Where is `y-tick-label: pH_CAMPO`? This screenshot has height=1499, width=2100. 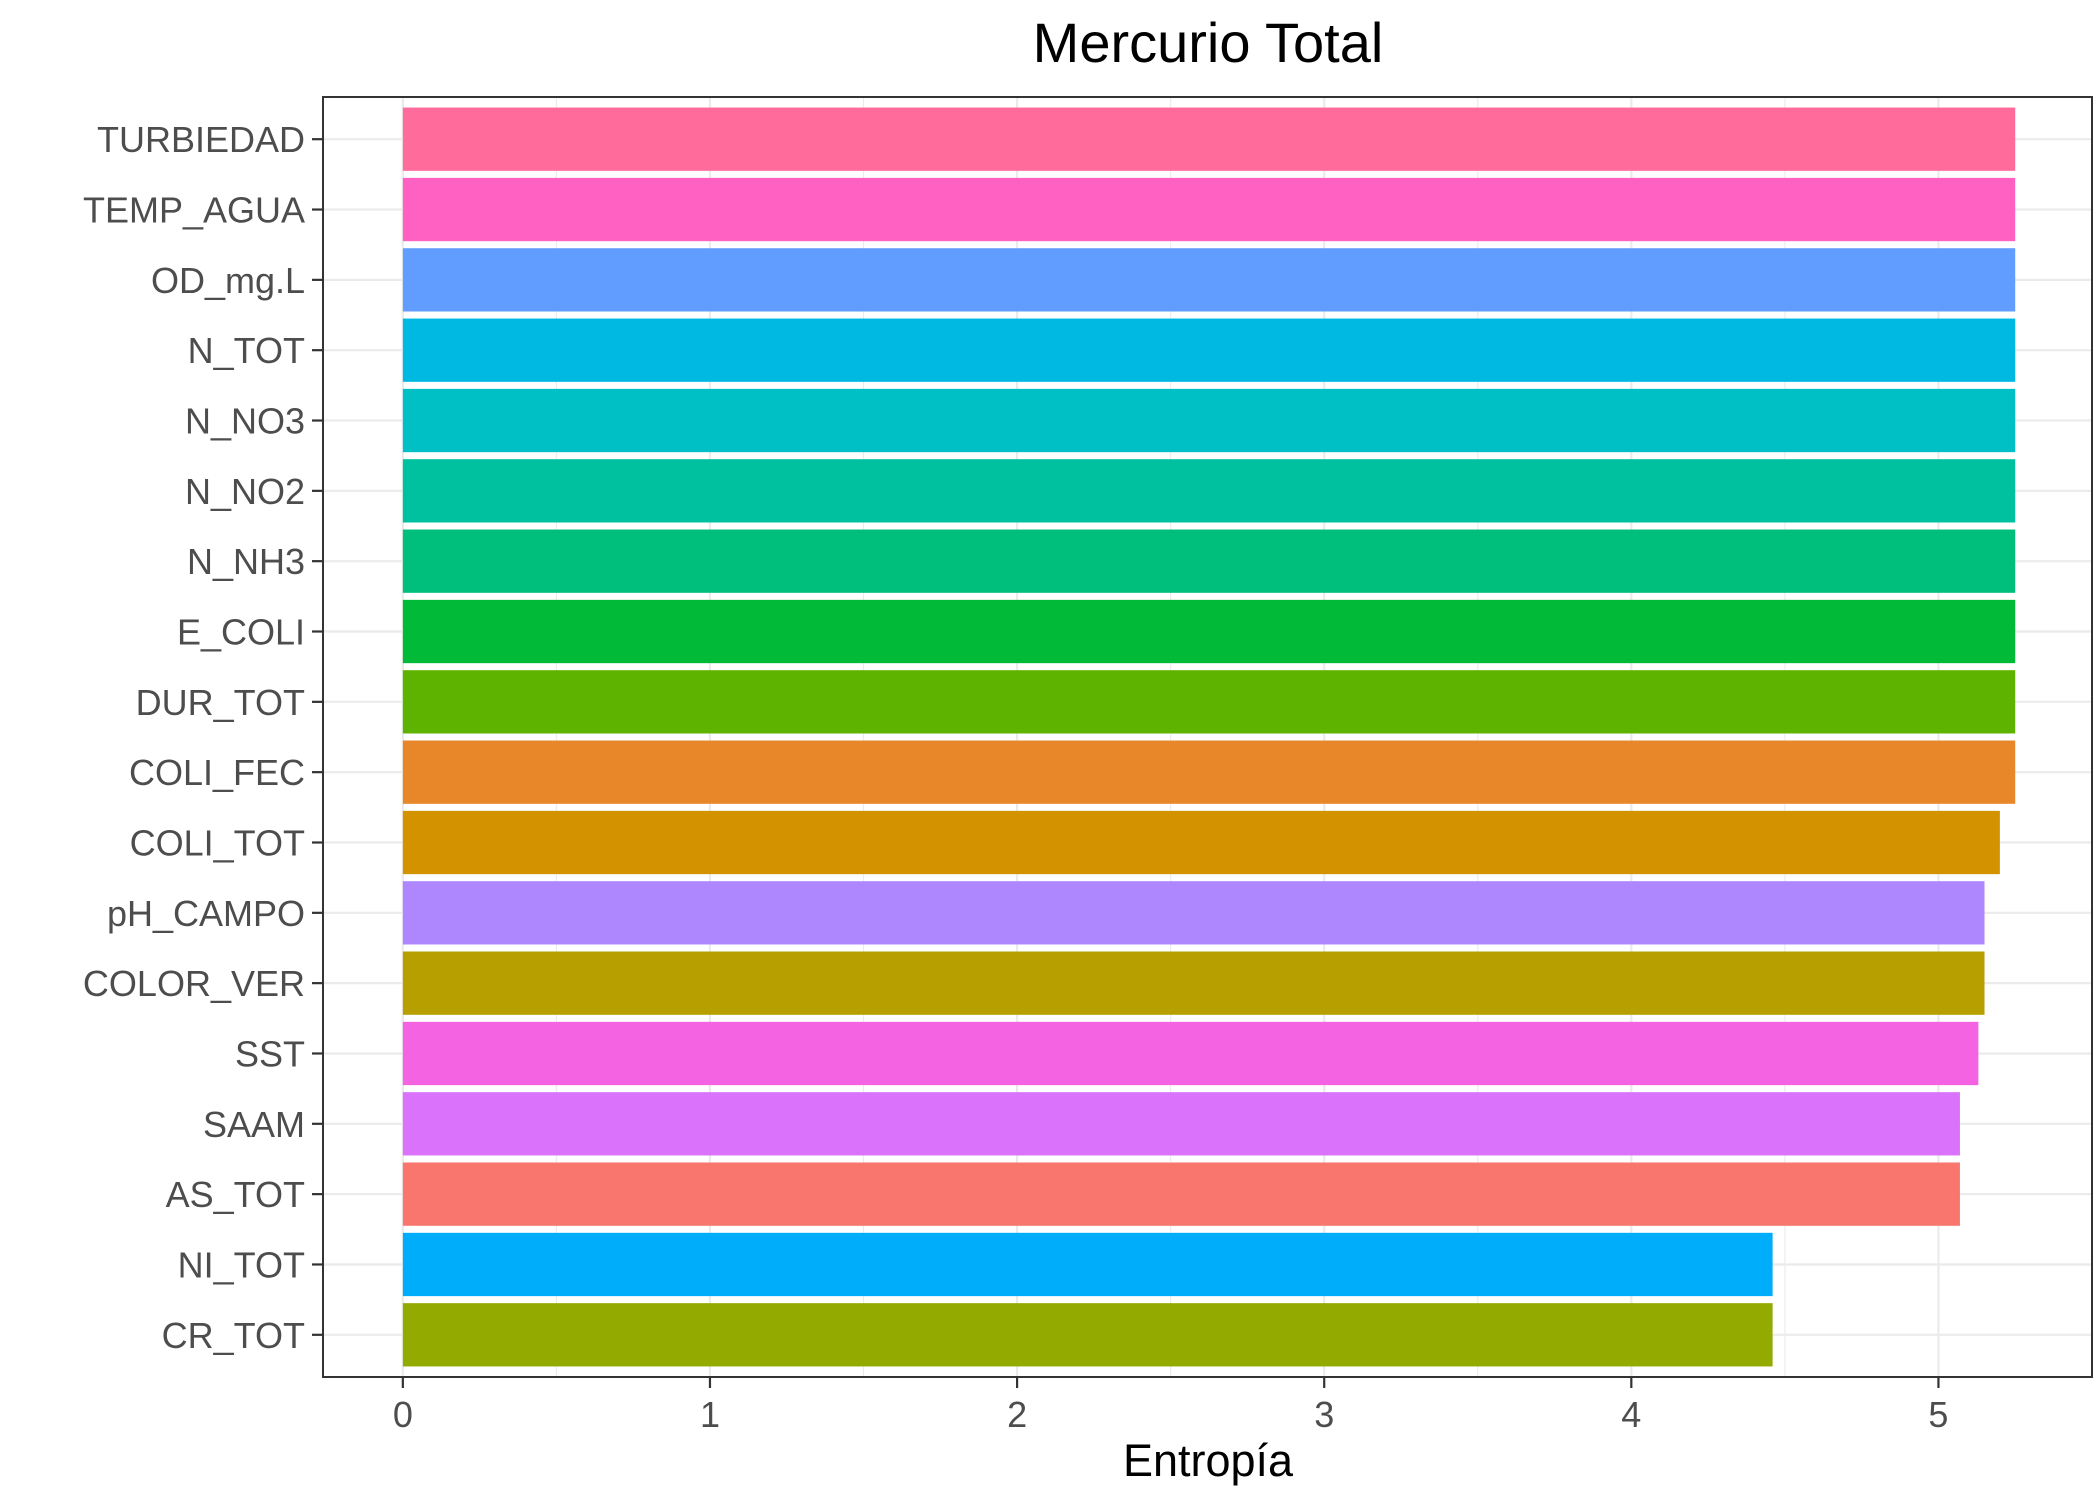 y-tick-label: pH_CAMPO is located at coordinates (206, 913).